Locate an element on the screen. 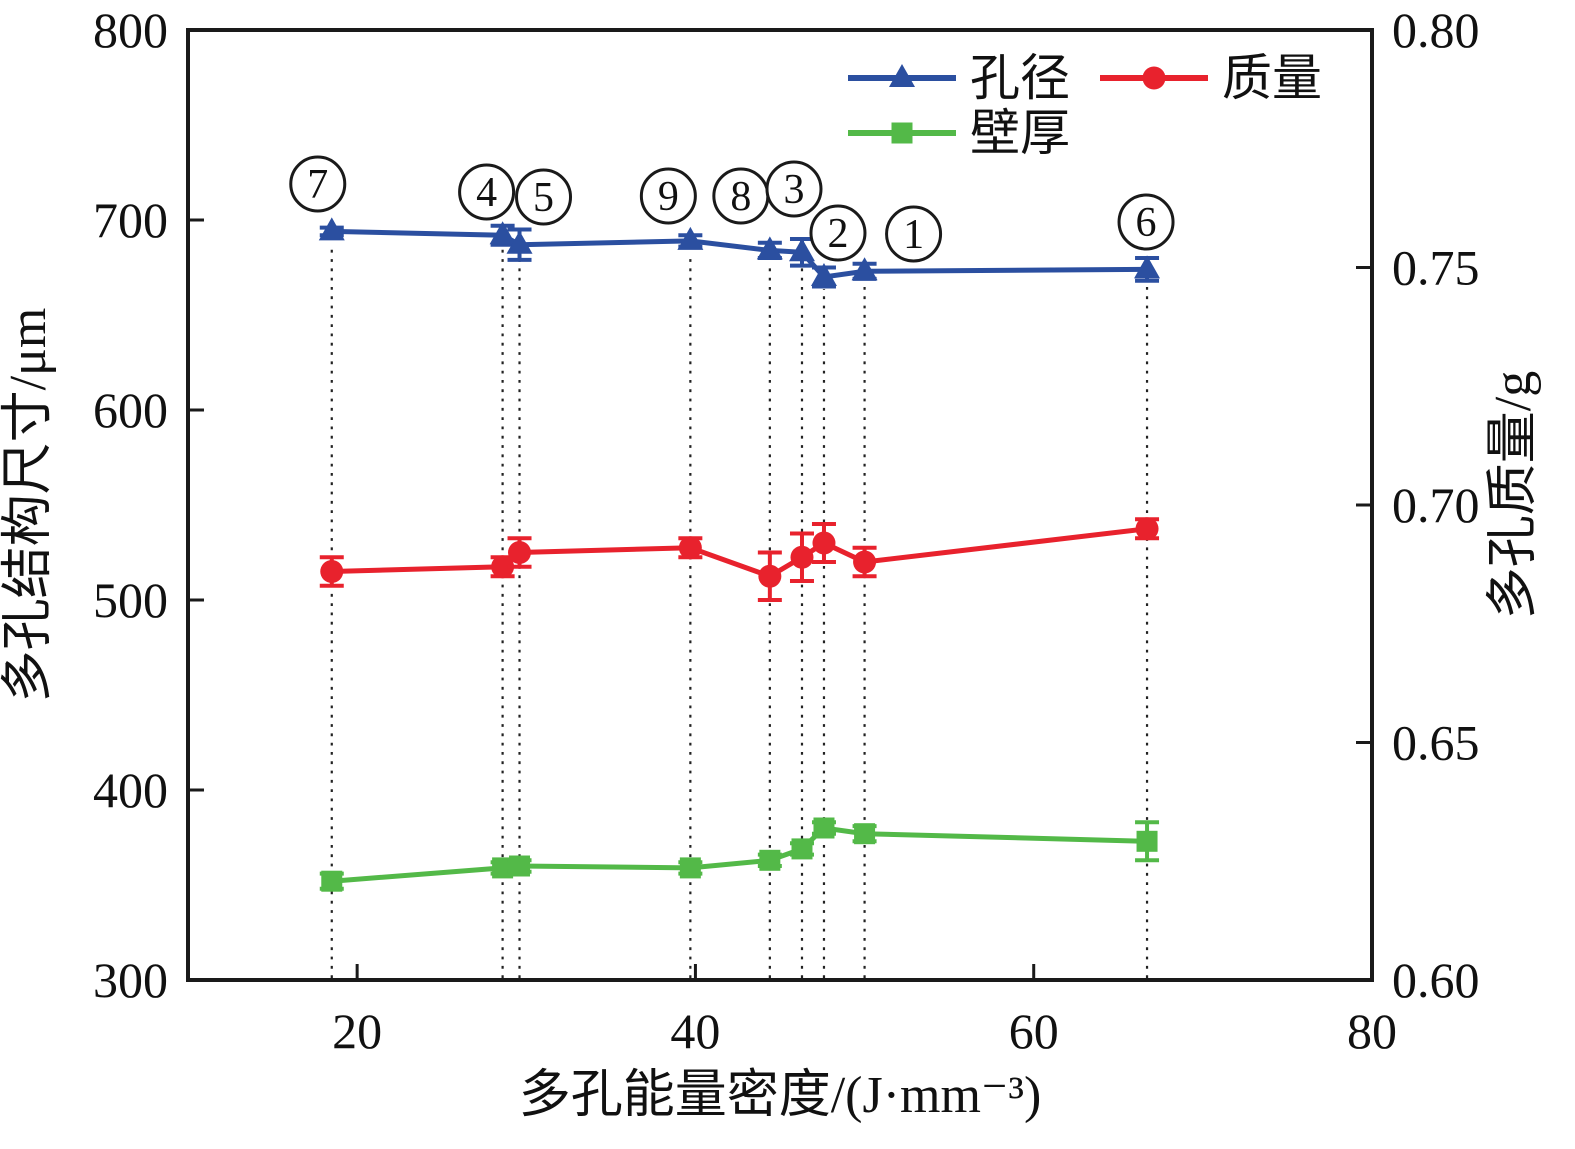 The width and height of the screenshot is (1575, 1149). point-annotation: 5 is located at coordinates (544, 197).